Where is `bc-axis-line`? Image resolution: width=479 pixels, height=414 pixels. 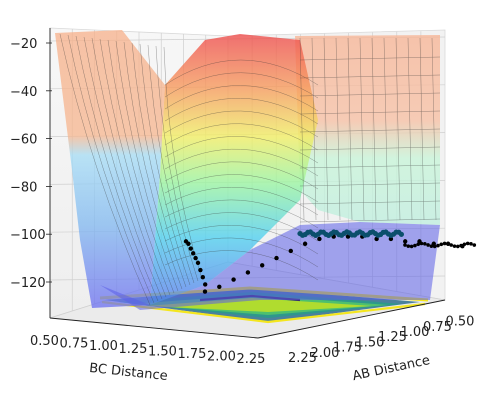 bc-axis-line is located at coordinates (154, 328).